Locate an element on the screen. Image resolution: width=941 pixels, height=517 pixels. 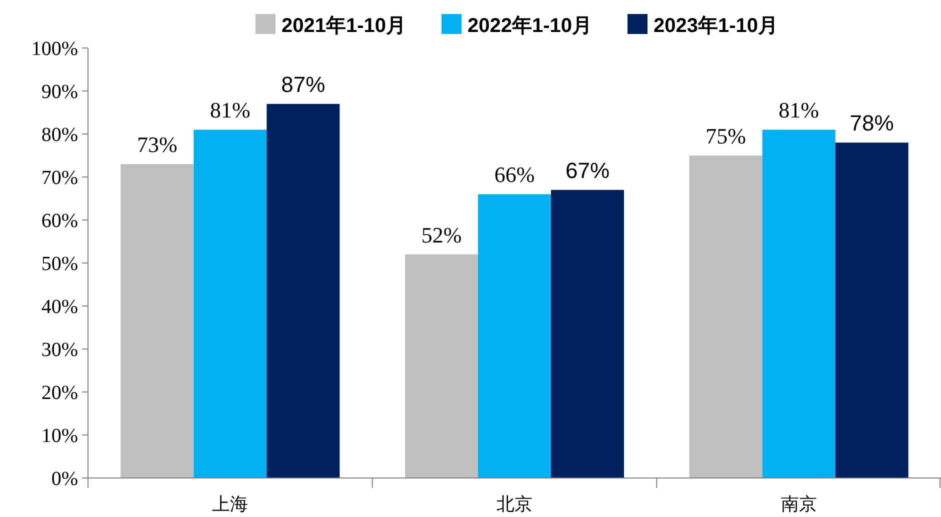
x-tick-label: 上海 is located at coordinates (230, 504).